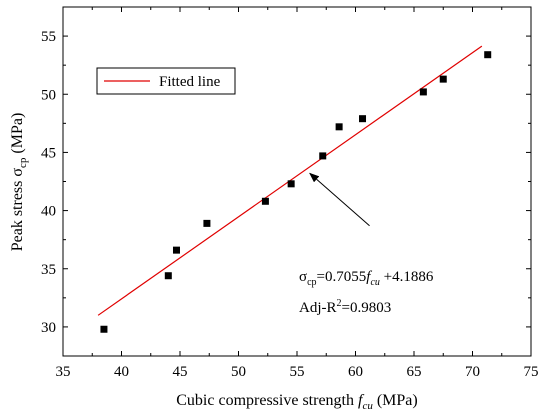 The height and width of the screenshot is (418, 550). What do you see at coordinates (339, 199) in the screenshot?
I see `annotation-arrow` at bounding box center [339, 199].